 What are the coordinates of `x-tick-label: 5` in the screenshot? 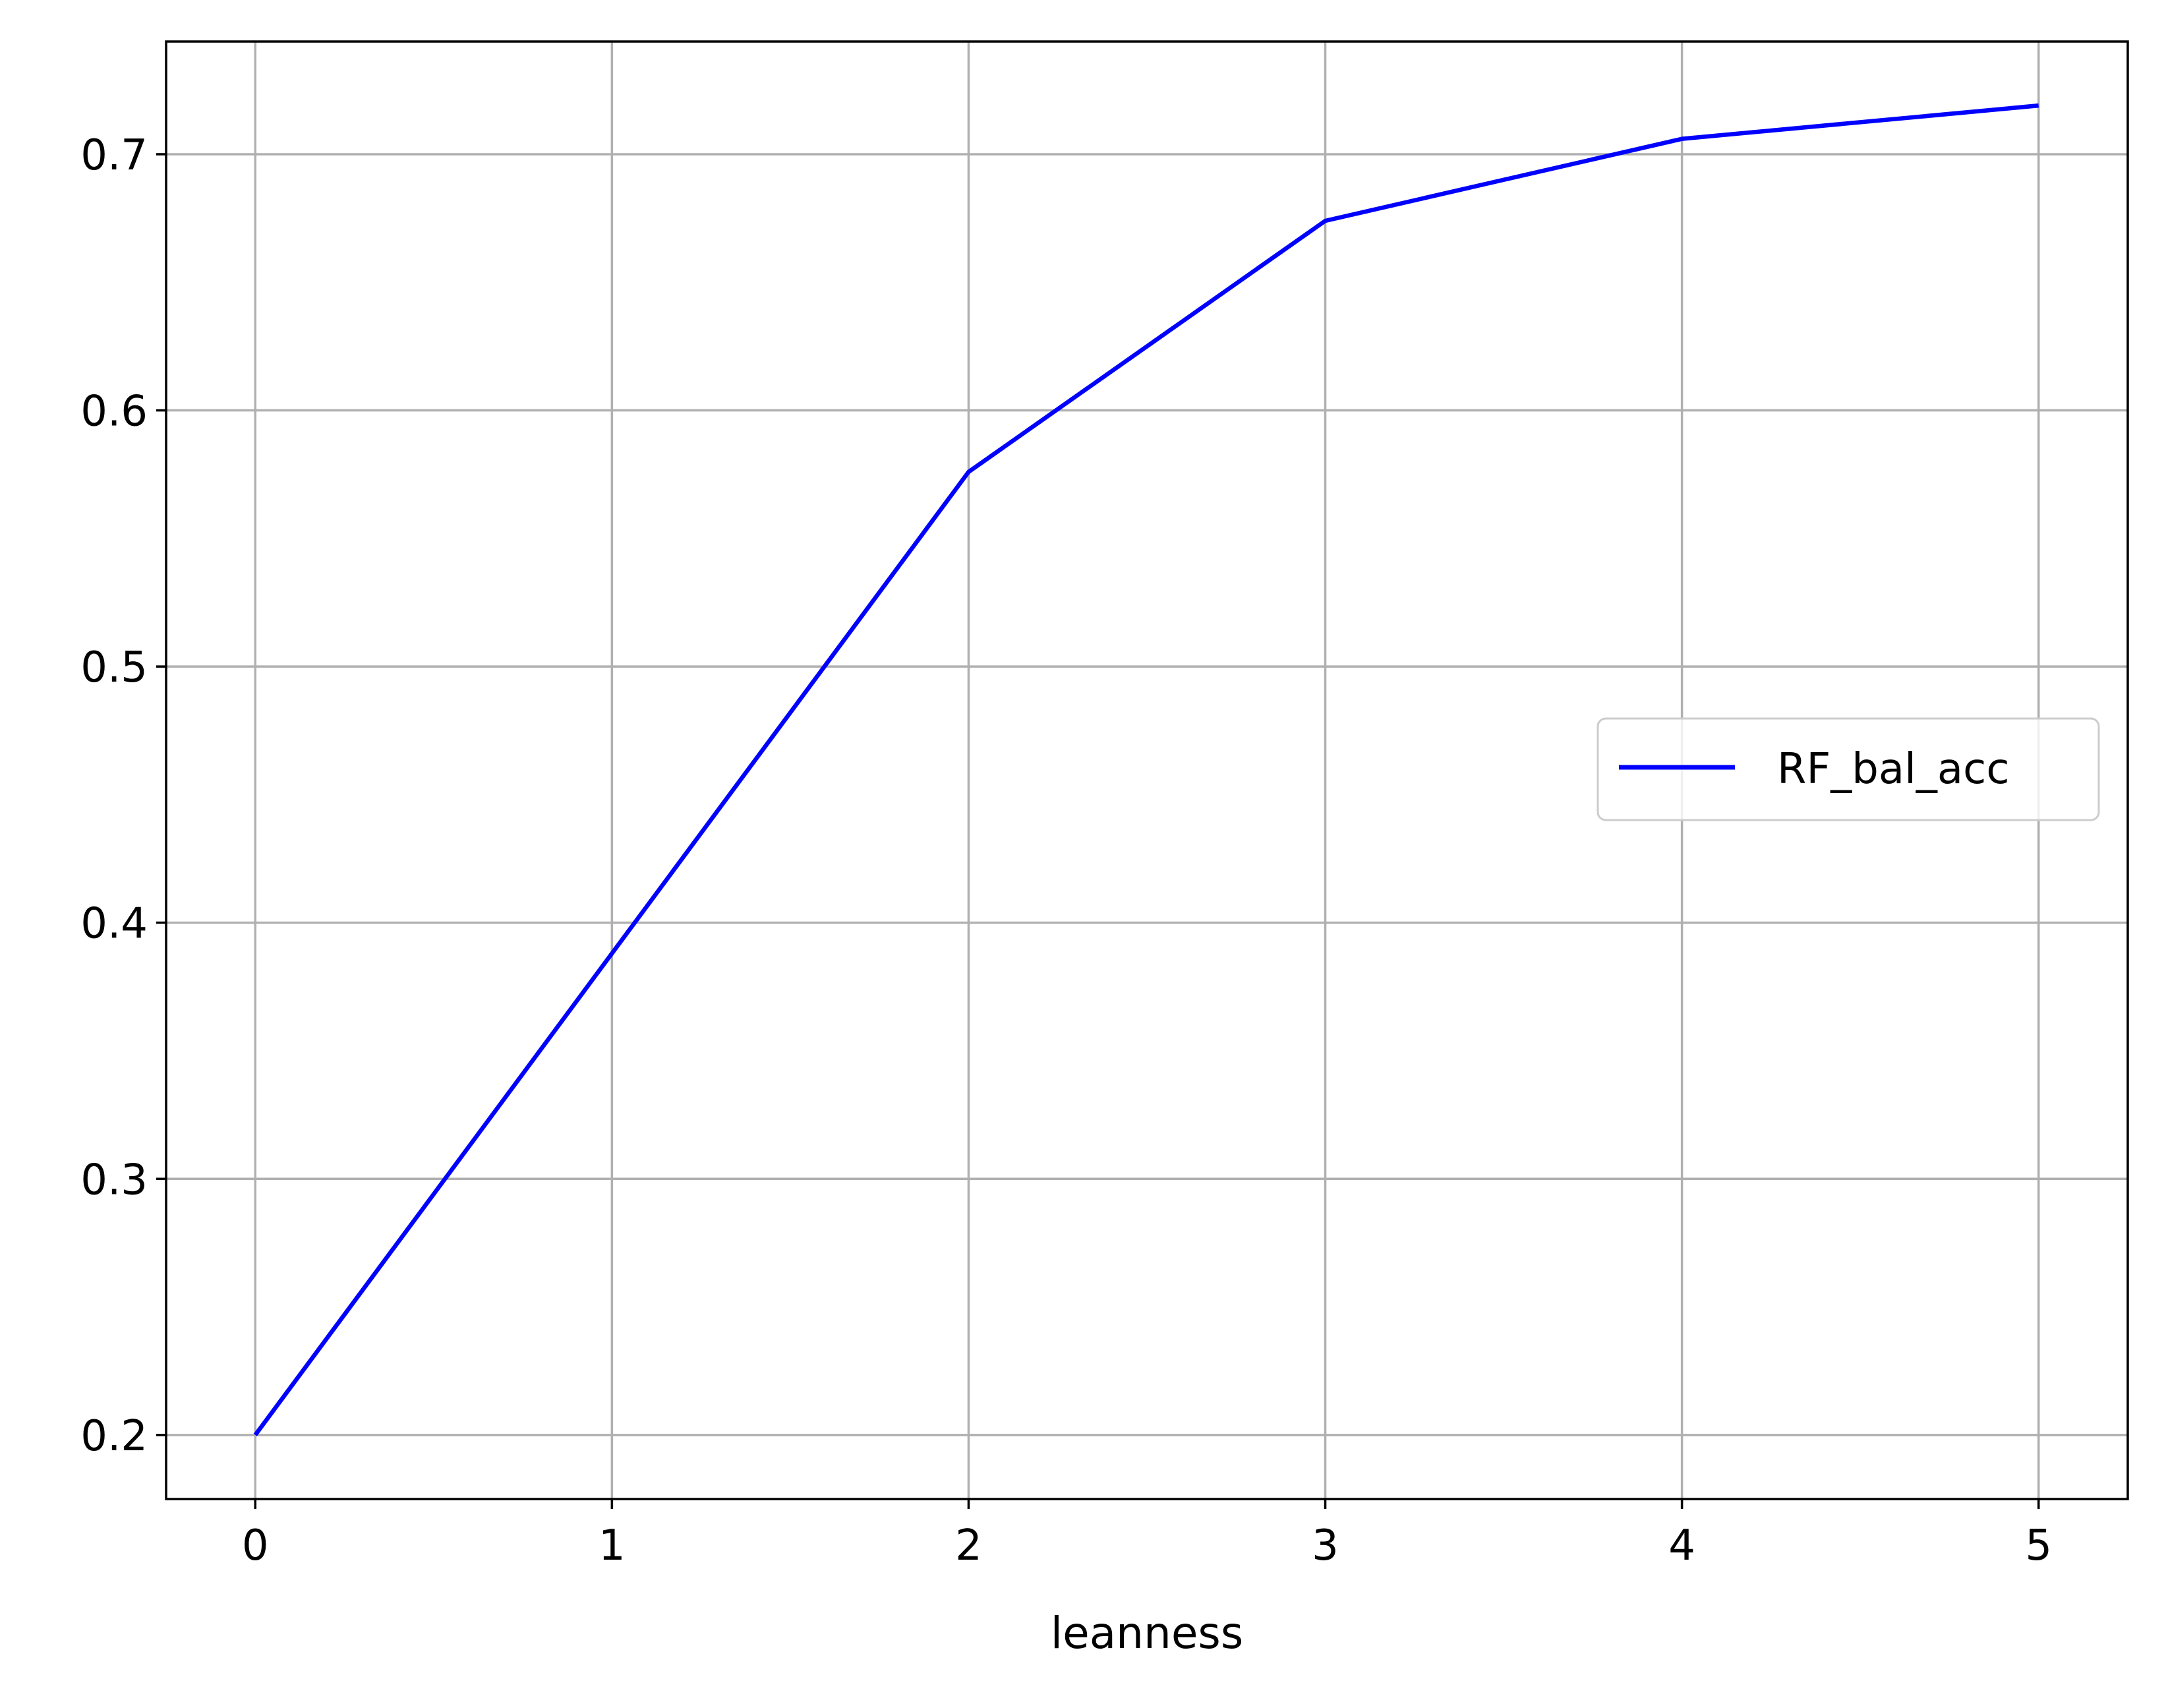 It's located at (2038, 1546).